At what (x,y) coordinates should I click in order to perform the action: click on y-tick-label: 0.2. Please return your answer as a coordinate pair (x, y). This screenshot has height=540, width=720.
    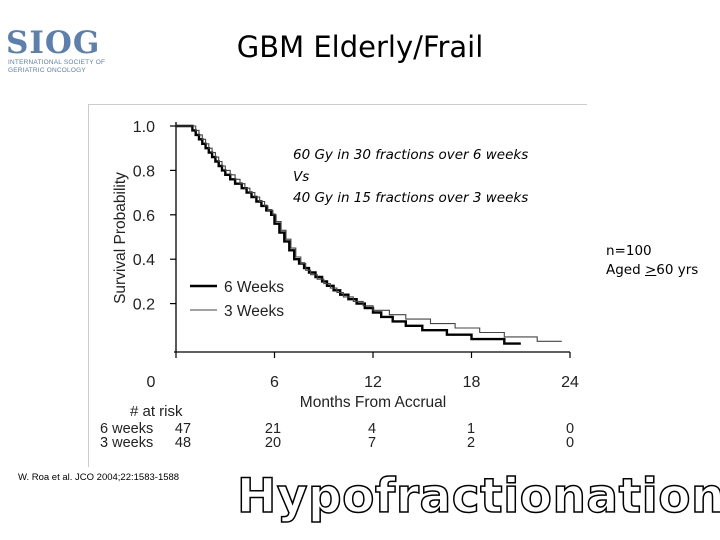
    Looking at the image, I should click on (144, 305).